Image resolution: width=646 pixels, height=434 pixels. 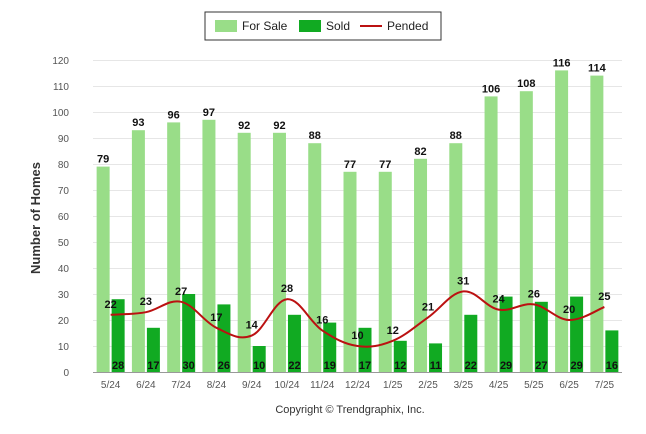 What do you see at coordinates (491, 89) in the screenshot?
I see `for-sale-value-label: 106` at bounding box center [491, 89].